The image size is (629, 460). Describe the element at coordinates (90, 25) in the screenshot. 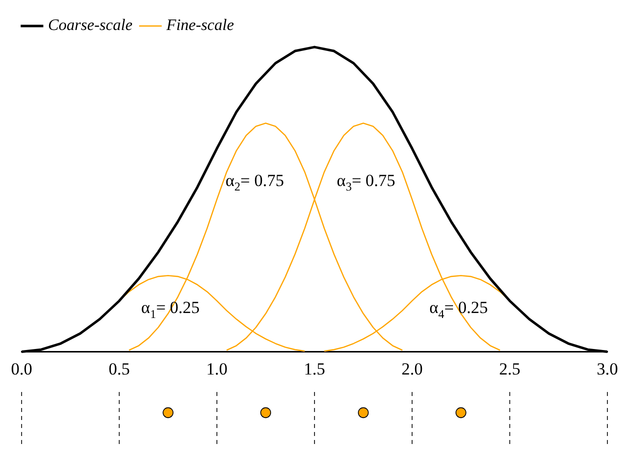

I see `legend-label: Coarse-scale` at that location.